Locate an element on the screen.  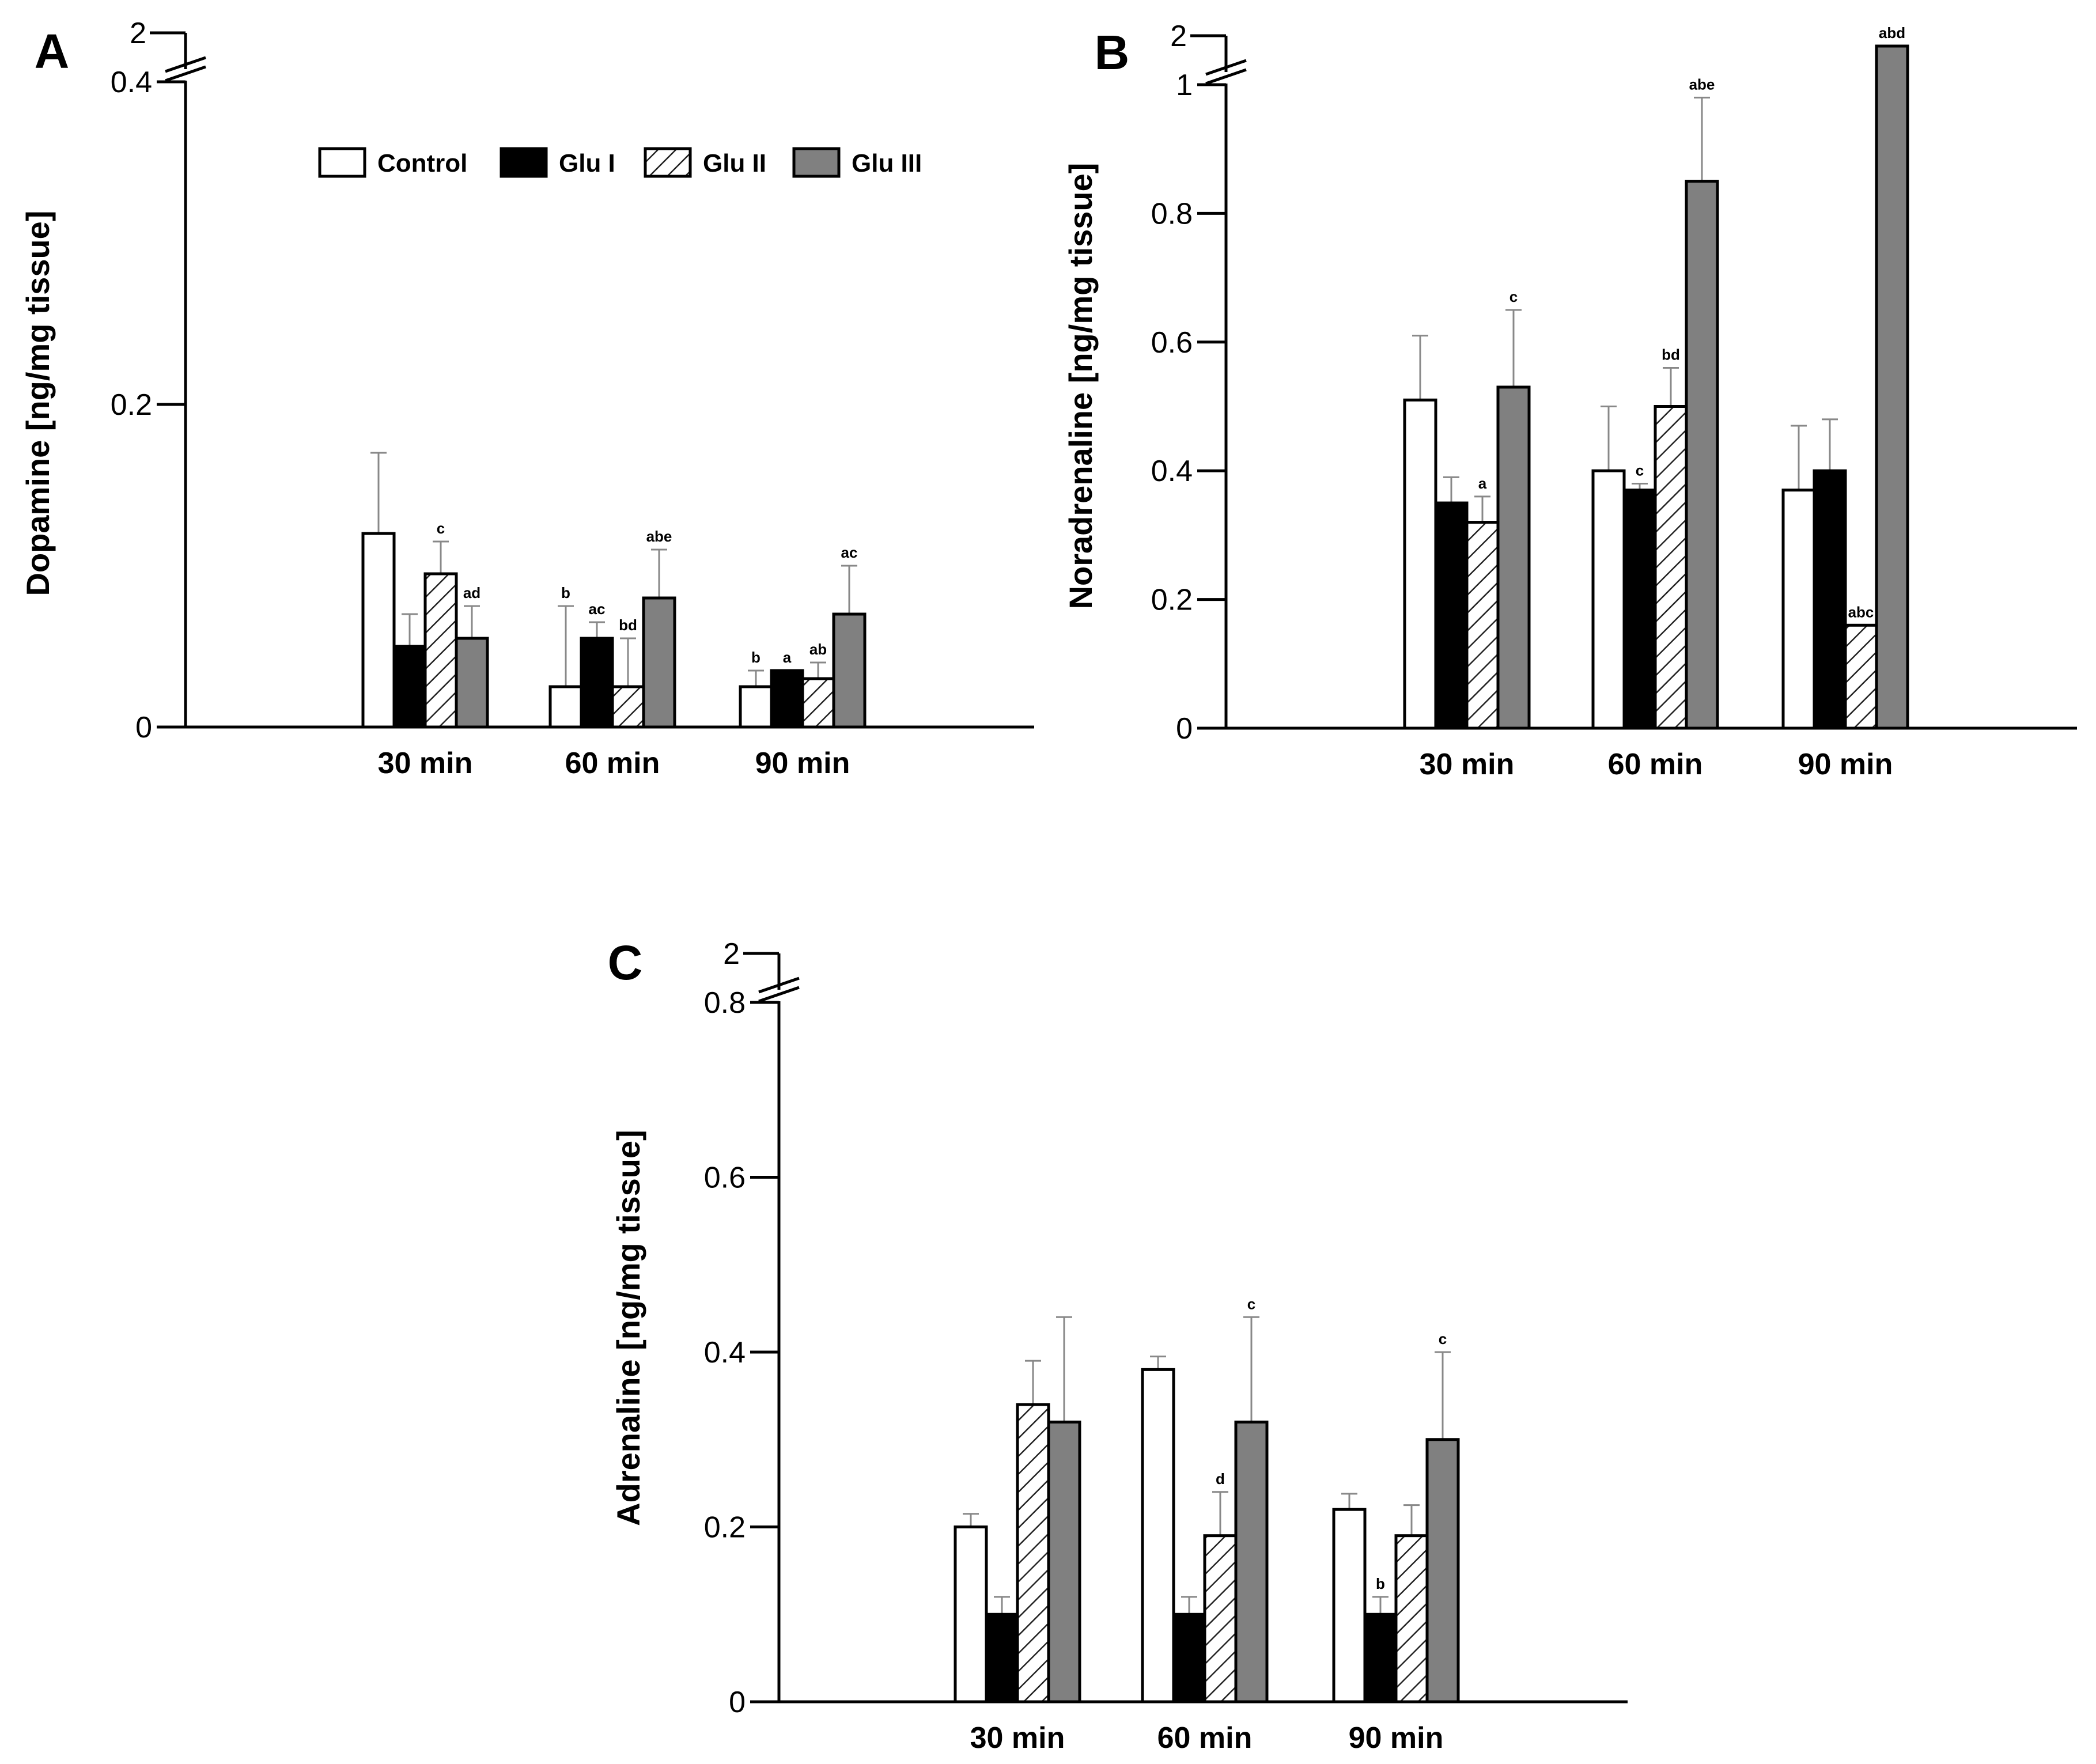
significance-label: abc is located at coordinates (1861, 611).